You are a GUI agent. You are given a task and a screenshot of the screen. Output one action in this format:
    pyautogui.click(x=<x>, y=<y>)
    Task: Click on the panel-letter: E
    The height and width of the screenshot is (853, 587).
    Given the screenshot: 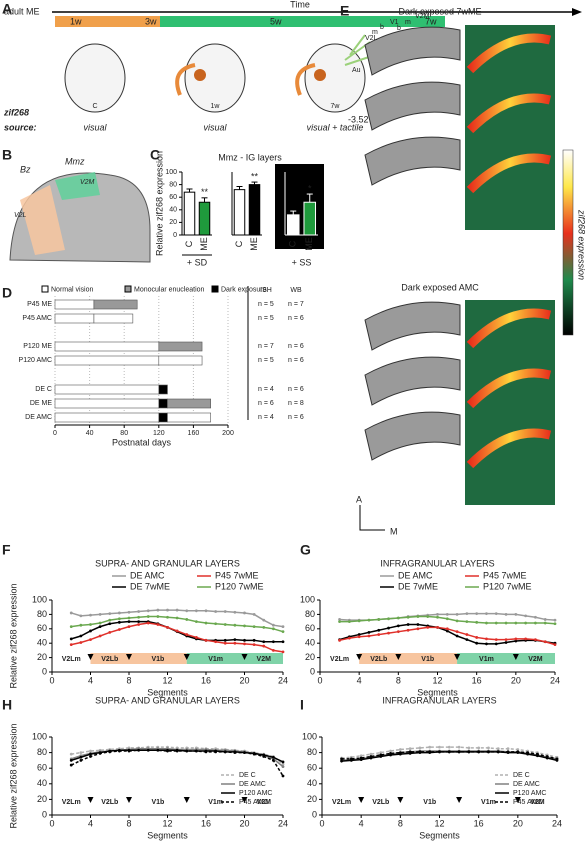 What is the action you would take?
    pyautogui.click(x=344, y=11)
    